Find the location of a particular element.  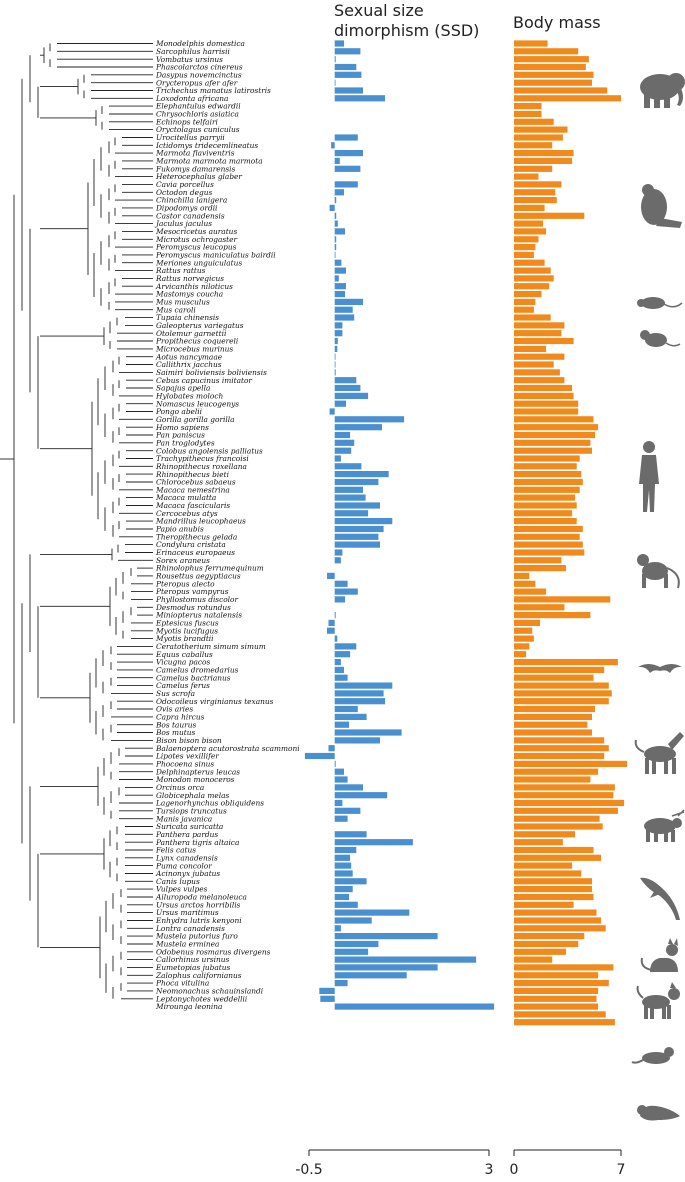

species-label: Camelus ferus is located at coordinates (183, 685).